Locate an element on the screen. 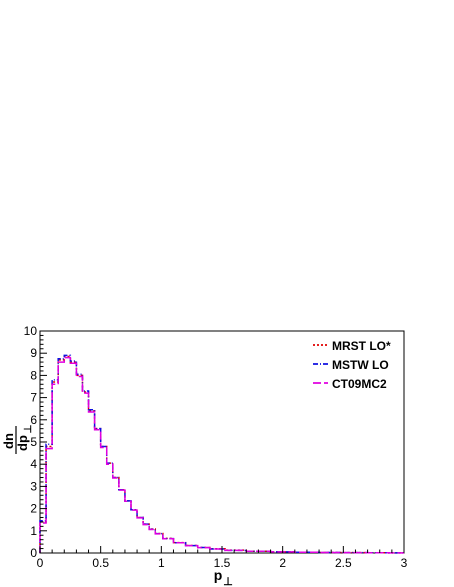 Image resolution: width=454 pixels, height=587 pixels. x-axis-label-subscript: ⊥ is located at coordinates (228, 581).